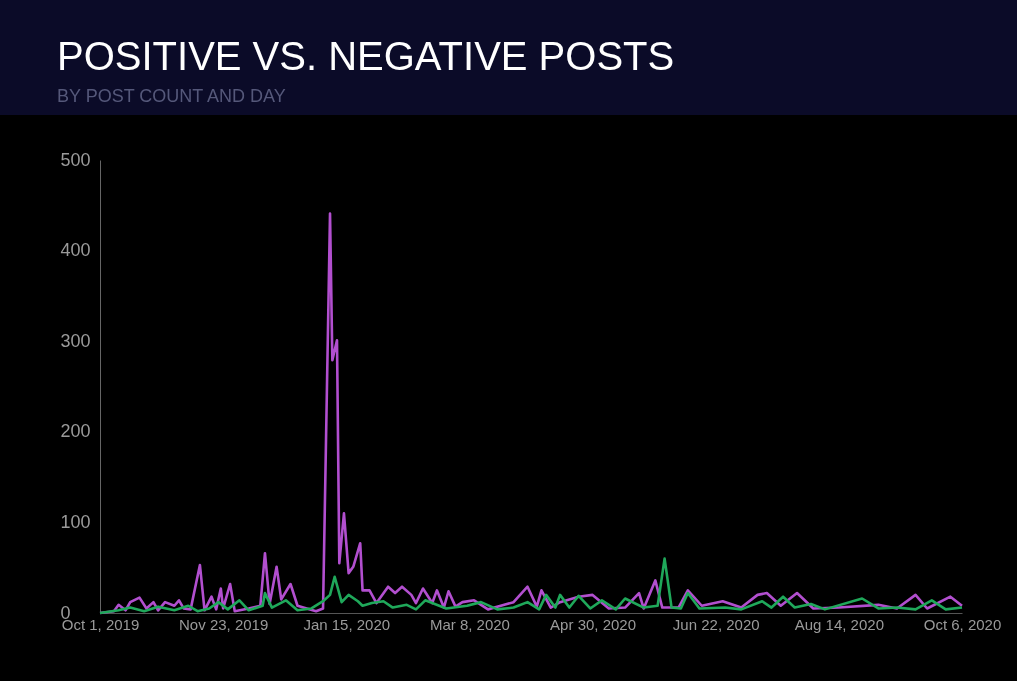 This screenshot has width=1017, height=681. What do you see at coordinates (75, 431) in the screenshot?
I see `y-tick-label: 200` at bounding box center [75, 431].